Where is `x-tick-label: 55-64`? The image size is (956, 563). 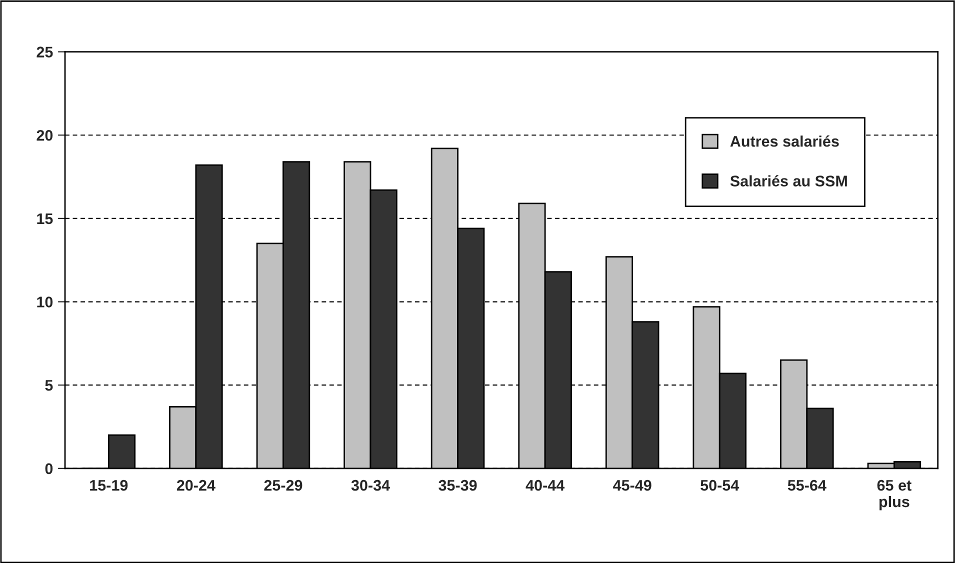
x-tick-label: 55-64 is located at coordinates (807, 485).